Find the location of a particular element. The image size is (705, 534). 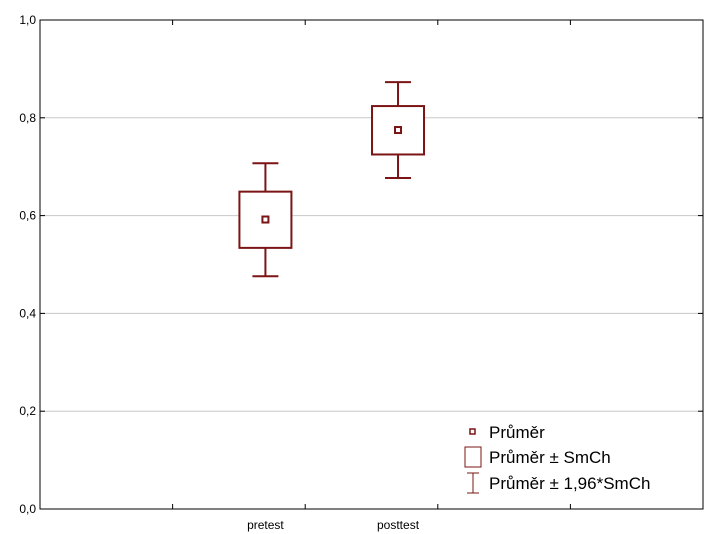

y-tick-label: 1,0 is located at coordinates (27, 20).